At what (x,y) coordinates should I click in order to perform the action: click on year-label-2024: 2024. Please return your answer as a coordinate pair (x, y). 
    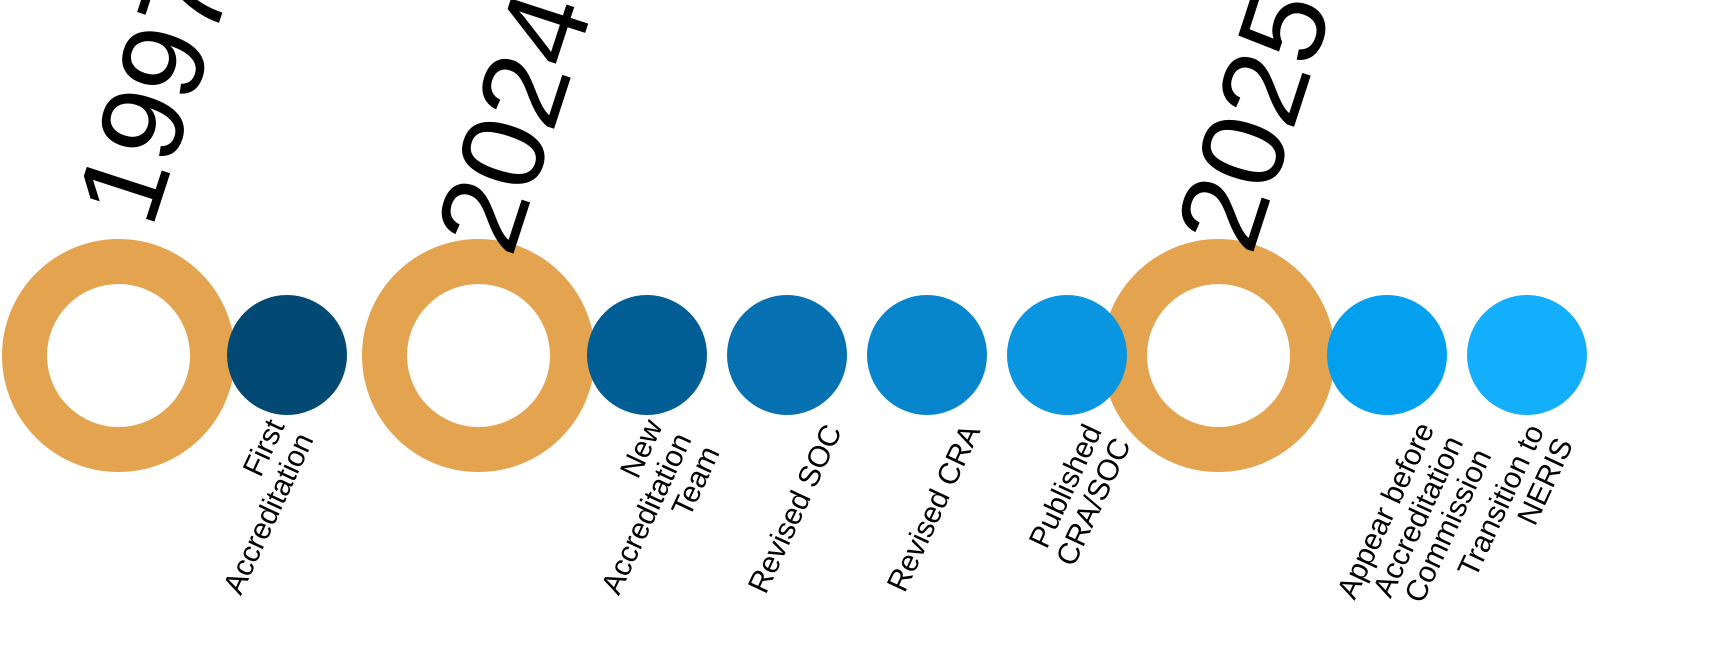
    Looking at the image, I should click on (514, 134).